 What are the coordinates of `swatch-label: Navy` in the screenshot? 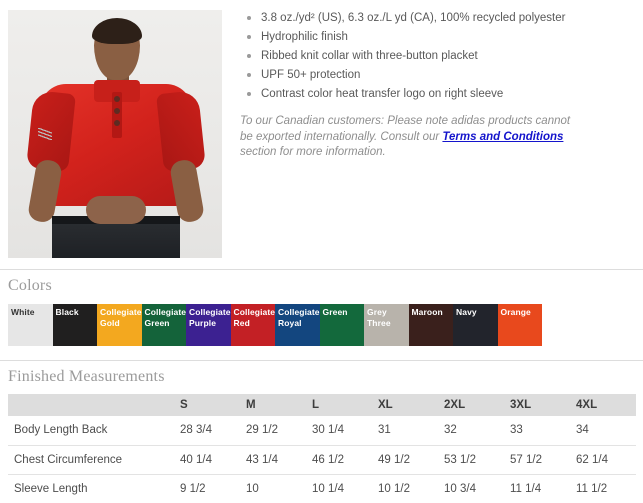 It's located at (466, 312).